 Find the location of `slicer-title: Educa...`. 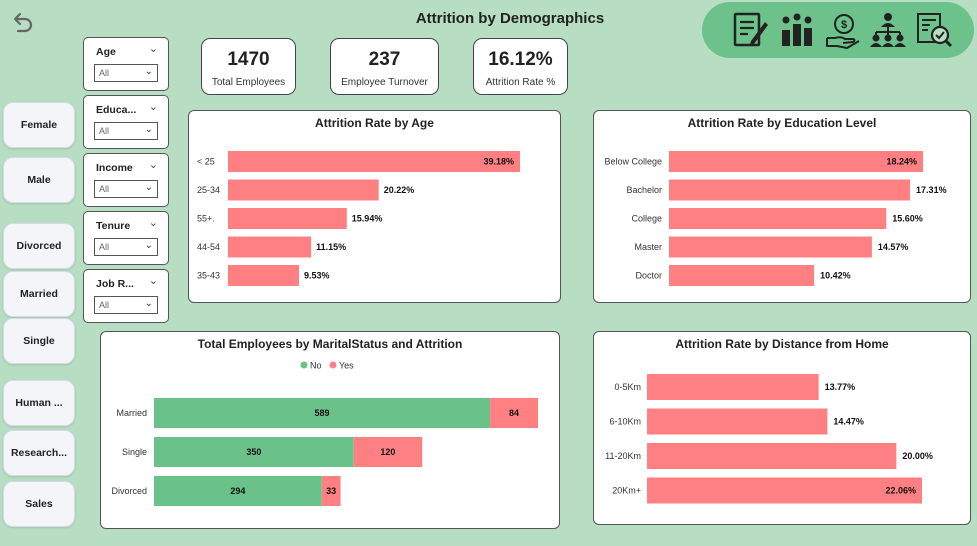

slicer-title: Educa... is located at coordinates (116, 110).